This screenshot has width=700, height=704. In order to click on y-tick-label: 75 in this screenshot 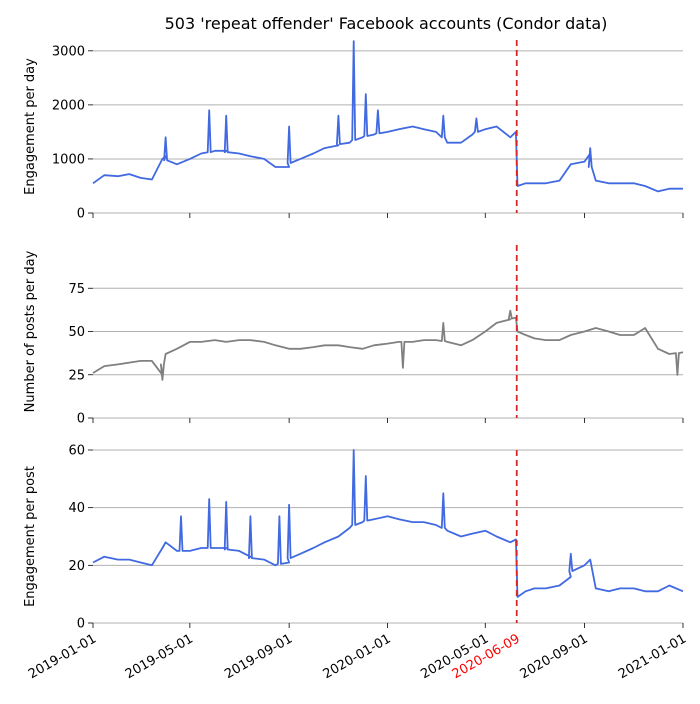, I will do `click(76, 289)`.